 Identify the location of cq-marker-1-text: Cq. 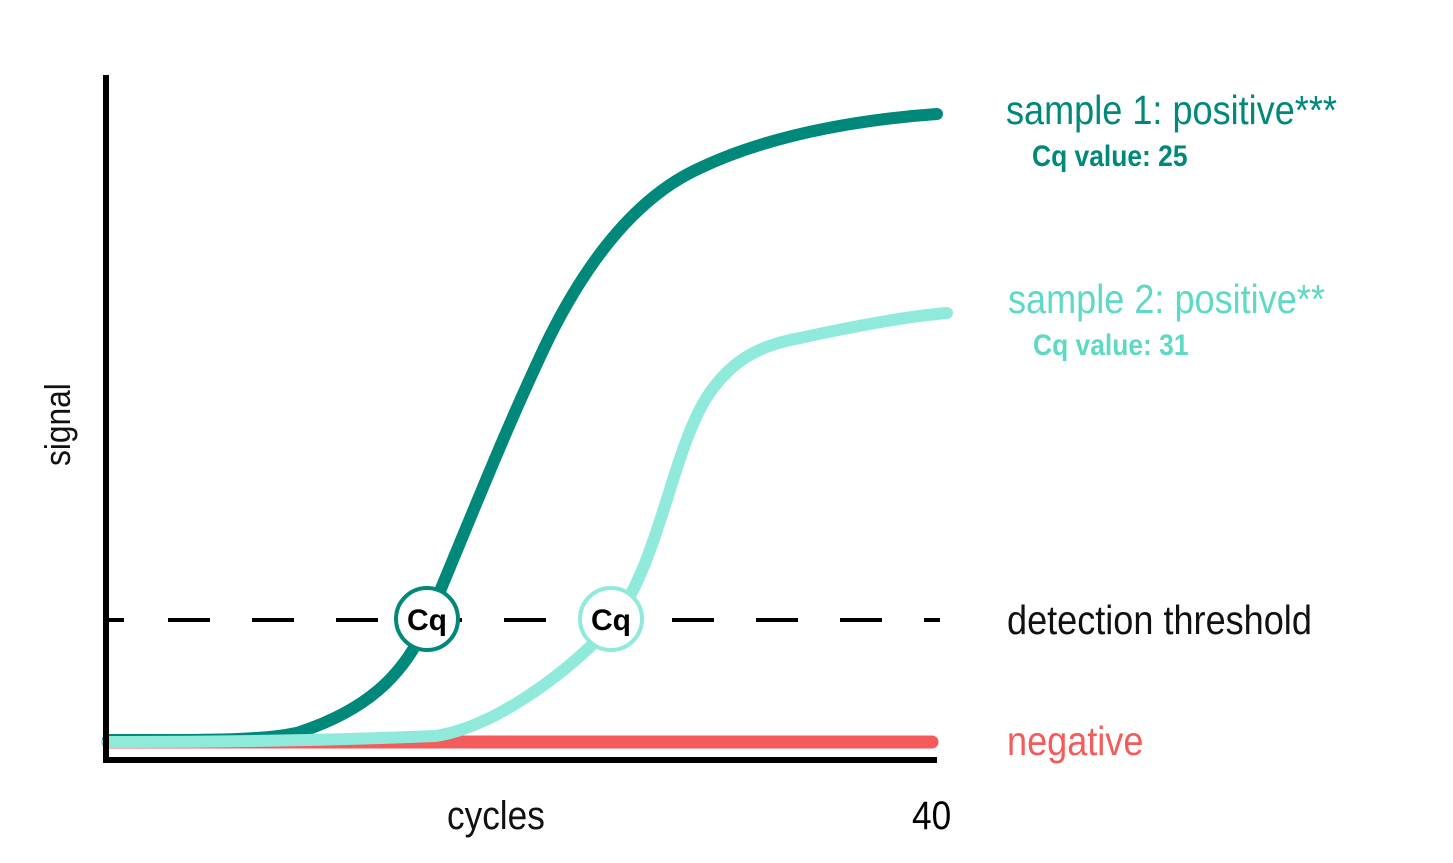
(427, 620).